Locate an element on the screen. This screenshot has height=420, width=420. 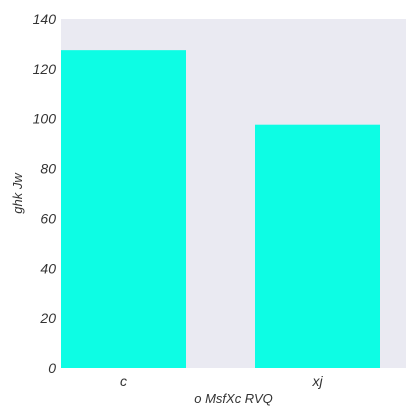
y-tick-label: 20 is located at coordinates (47, 318).